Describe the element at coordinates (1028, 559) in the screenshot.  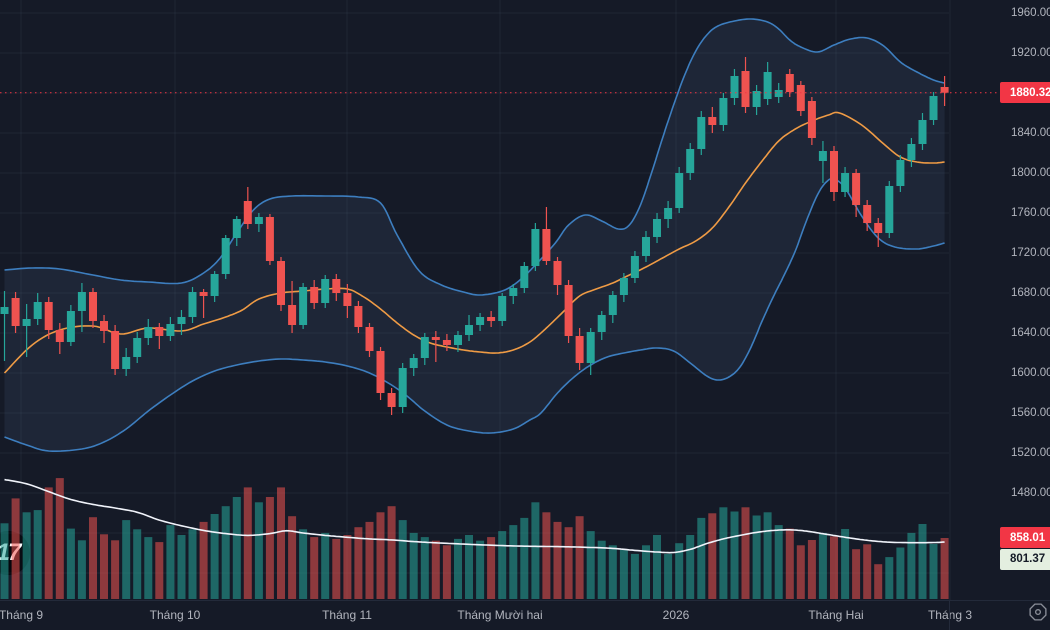
I see `volume-ma-value: 801.37` at that location.